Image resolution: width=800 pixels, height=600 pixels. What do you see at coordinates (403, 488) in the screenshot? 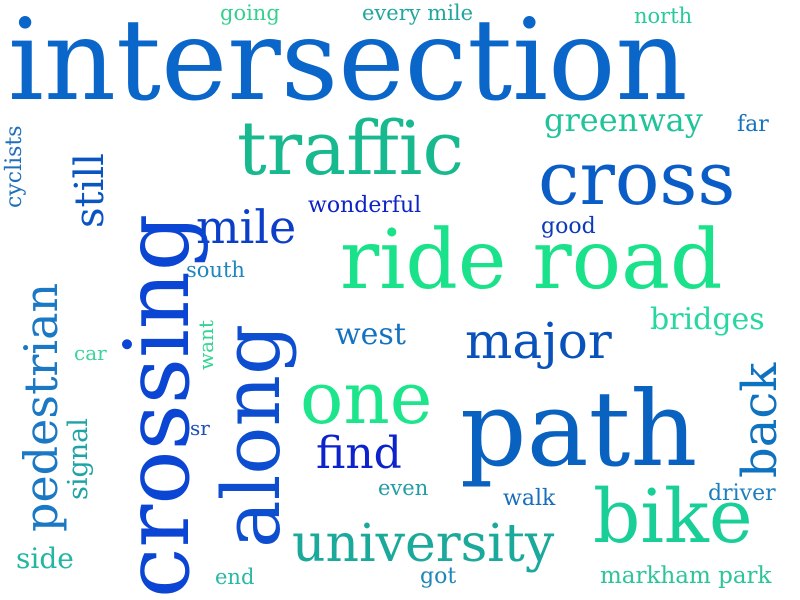
I see `word-even: even` at bounding box center [403, 488].